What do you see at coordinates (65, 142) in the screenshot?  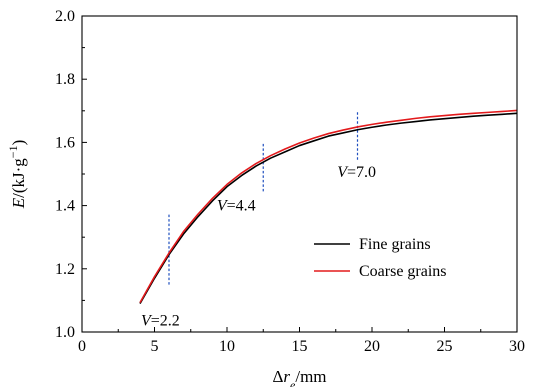 I see `y-tick-label: 1.6` at bounding box center [65, 142].